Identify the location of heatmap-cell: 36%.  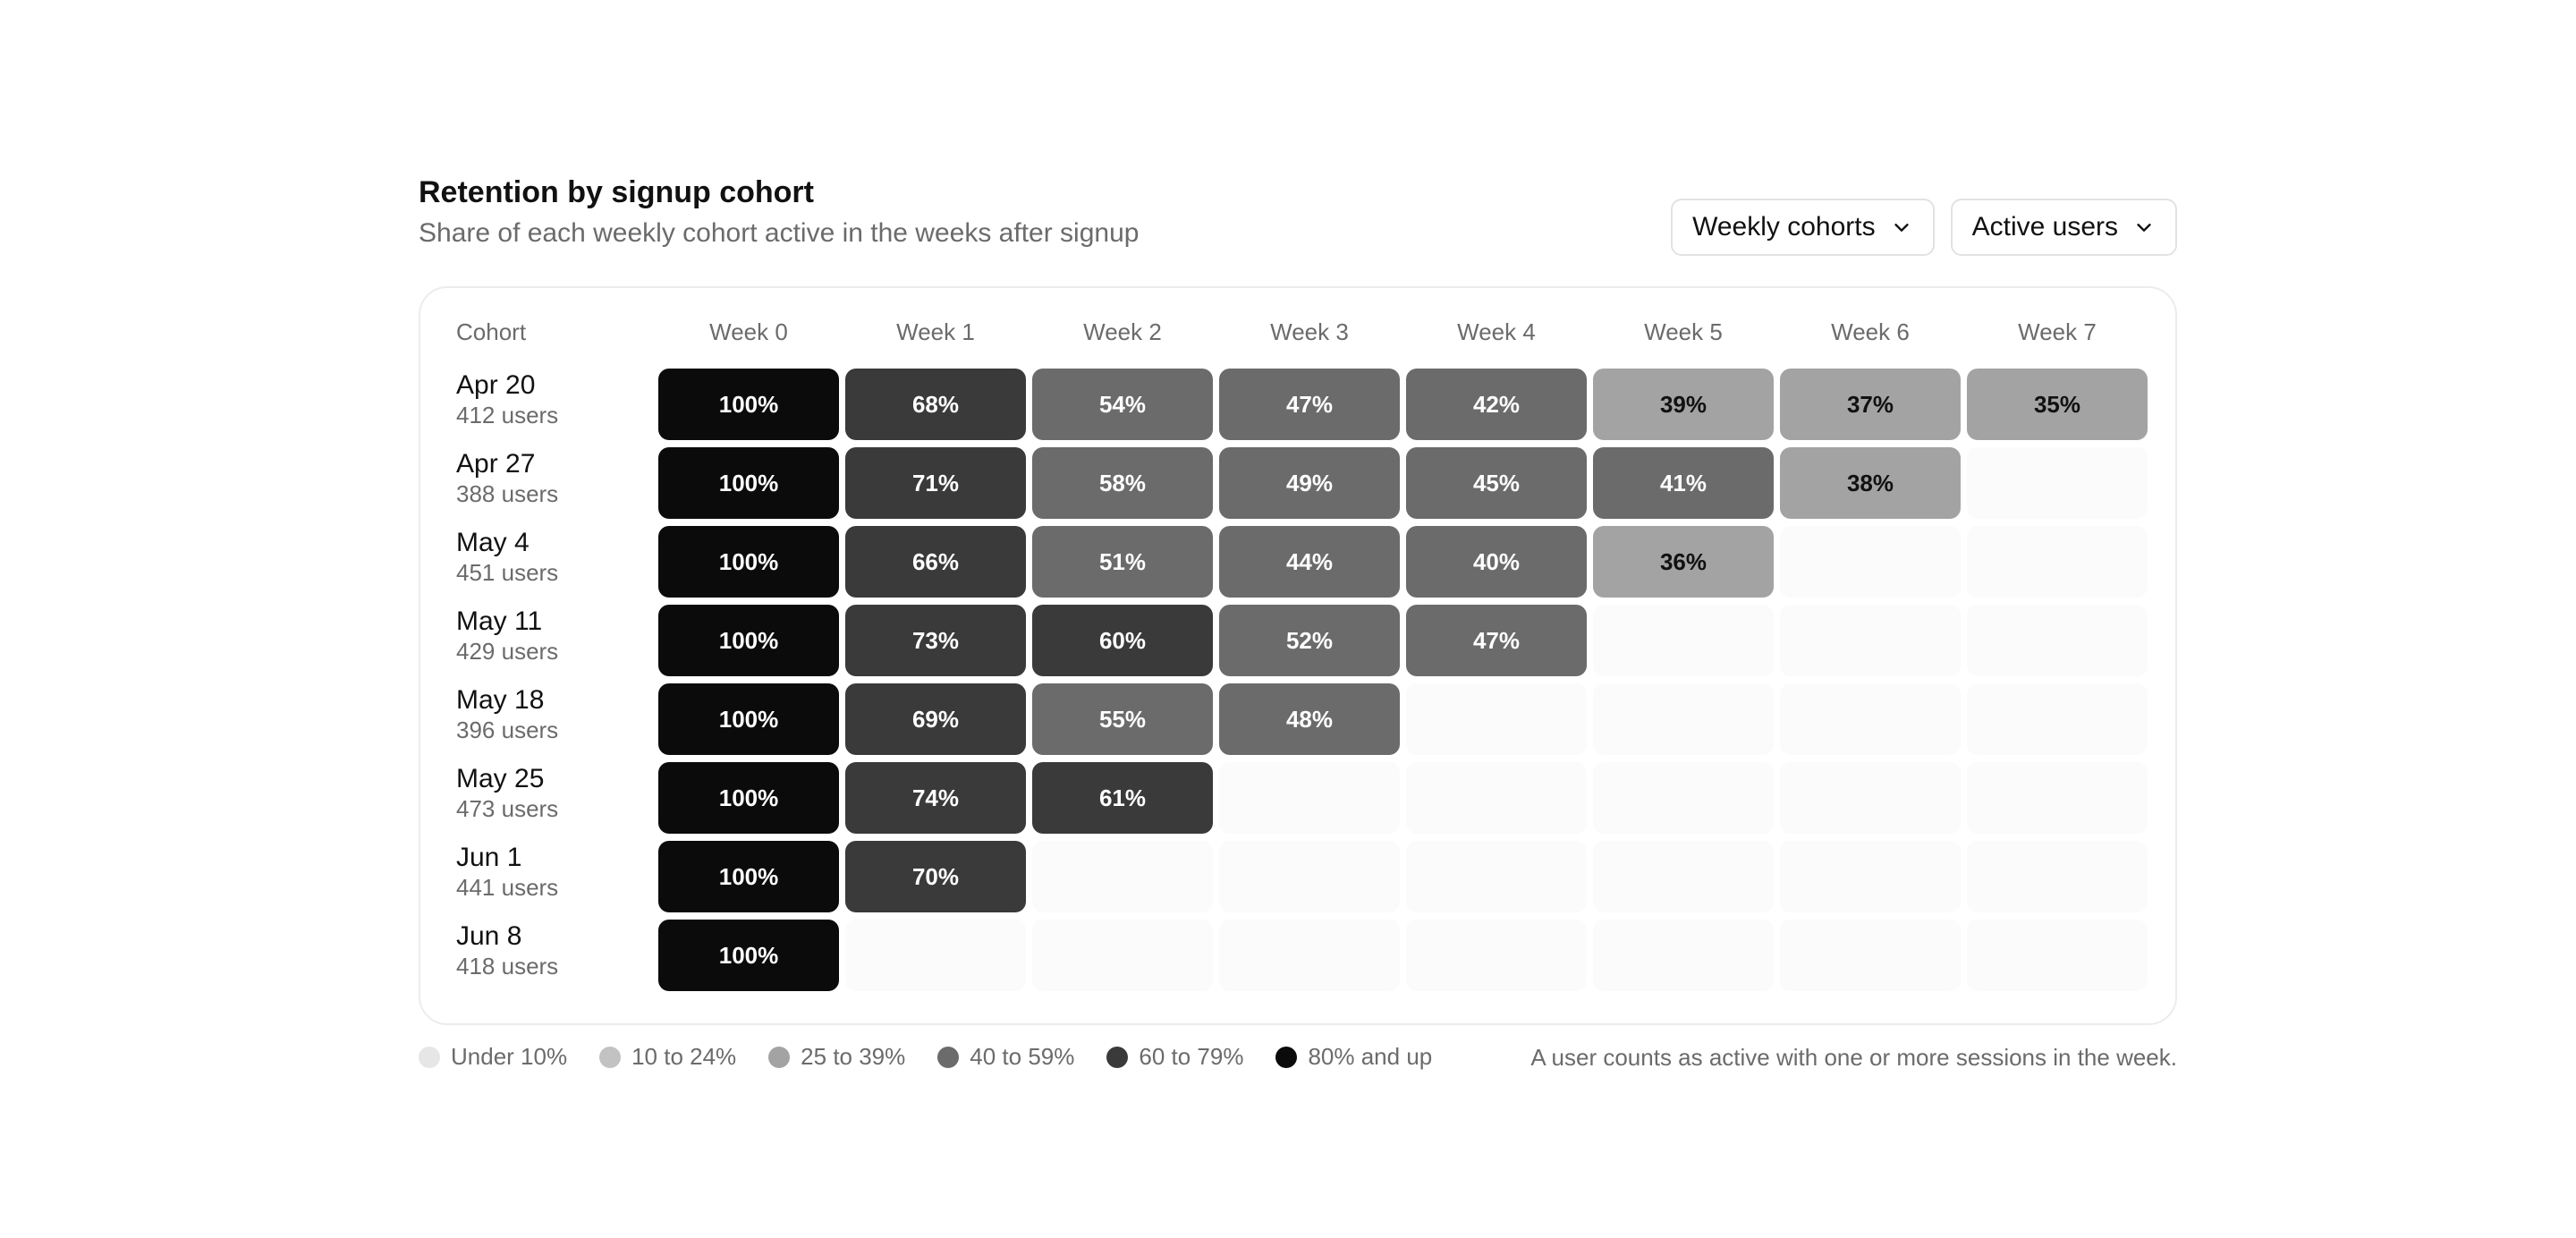
(1683, 562).